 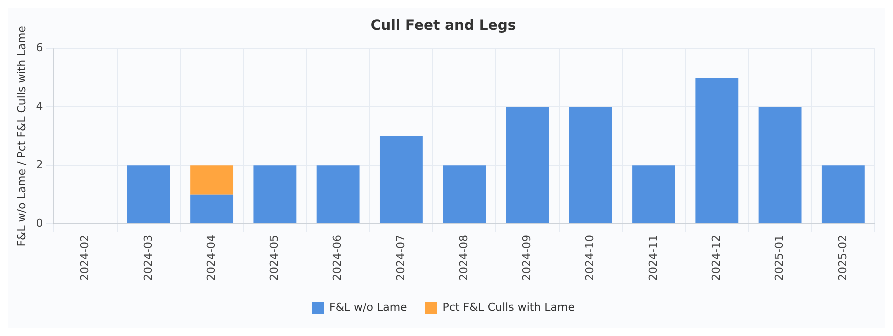 I want to click on legend-label: F&L w/o Lame, so click(x=368, y=307).